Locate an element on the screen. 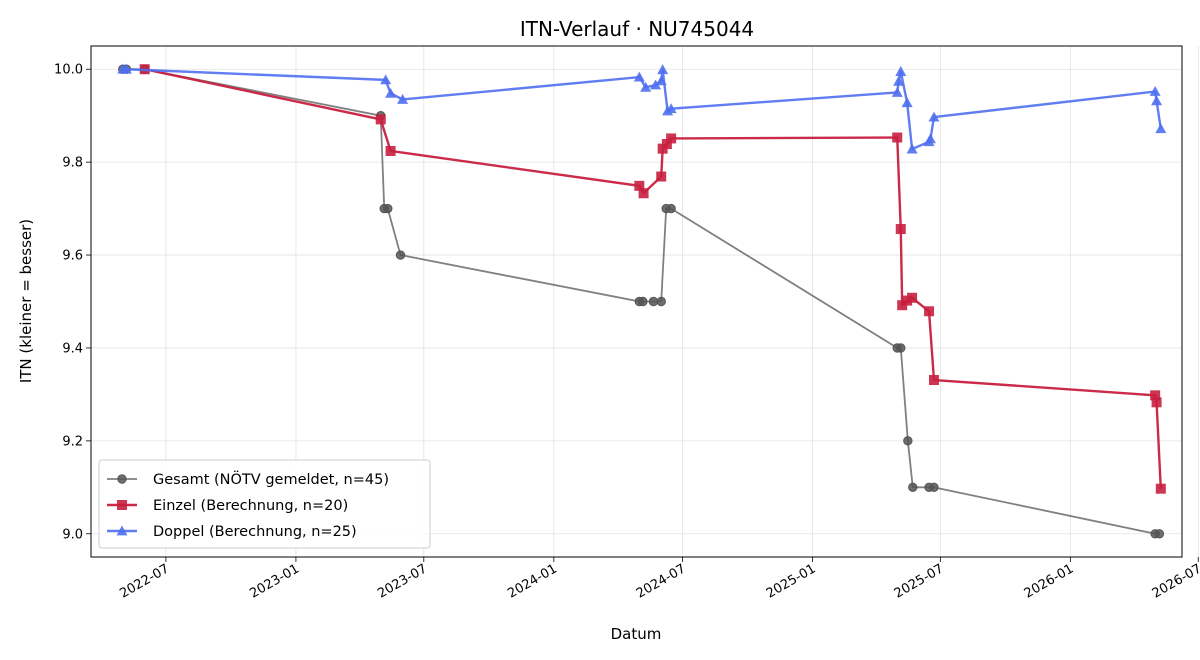 The image size is (1200, 660). y-tick-label: 9.8 is located at coordinates (72, 163).